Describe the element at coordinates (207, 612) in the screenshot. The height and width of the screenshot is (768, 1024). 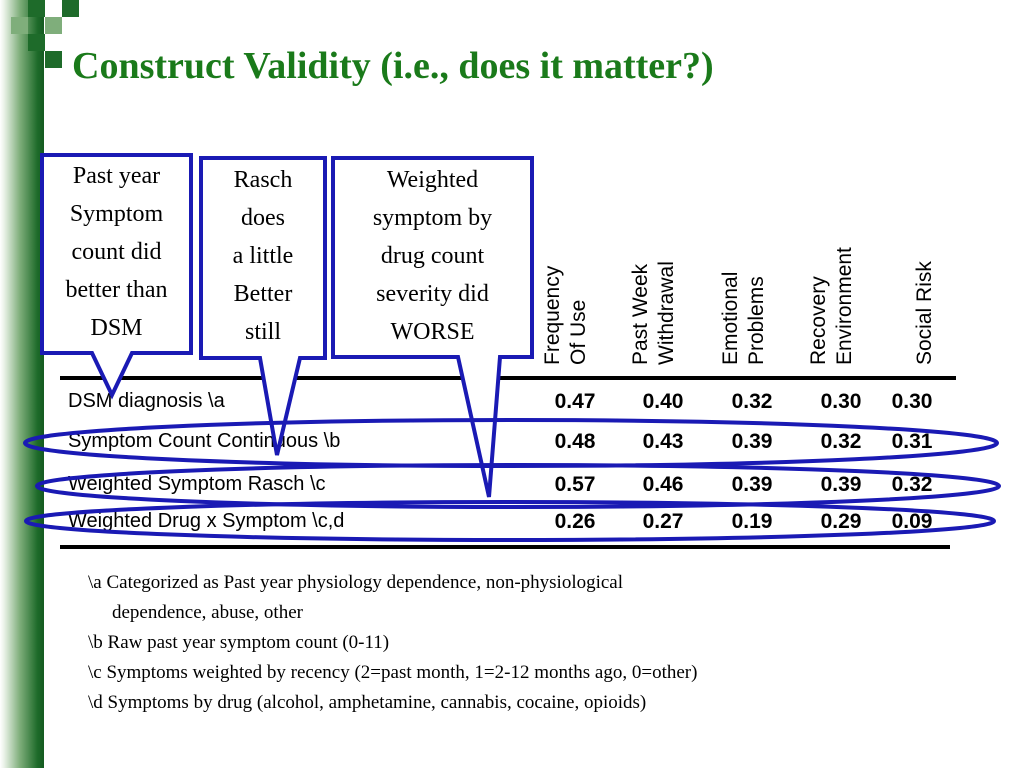
I see `footnote-a-continued: dependence, abuse, other` at that location.